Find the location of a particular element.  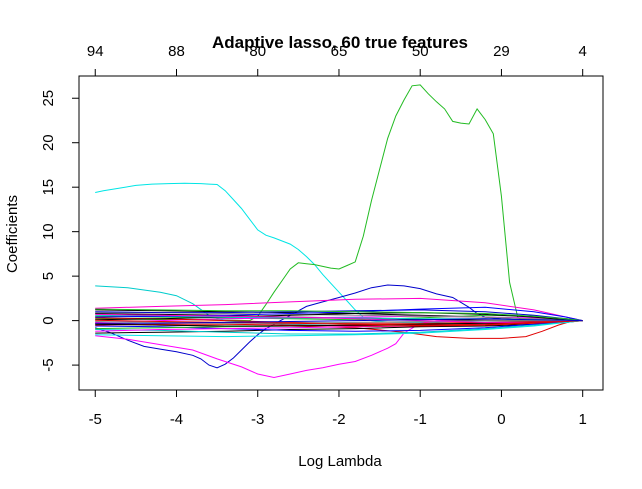

x-tick-label: 0 is located at coordinates (501, 419).